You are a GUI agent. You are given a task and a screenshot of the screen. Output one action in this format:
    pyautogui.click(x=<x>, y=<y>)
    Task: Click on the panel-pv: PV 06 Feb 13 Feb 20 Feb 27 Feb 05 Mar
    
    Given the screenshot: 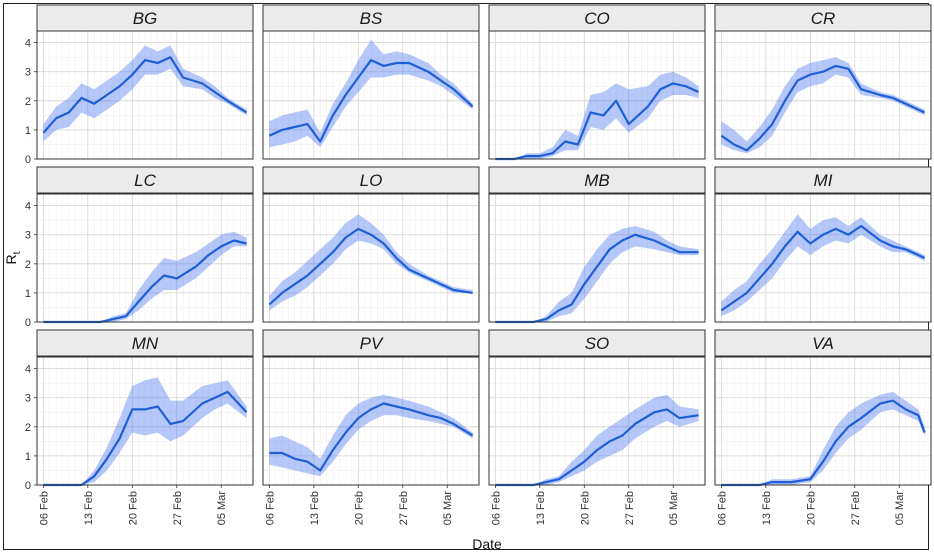 What is the action you would take?
    pyautogui.click(x=371, y=427)
    